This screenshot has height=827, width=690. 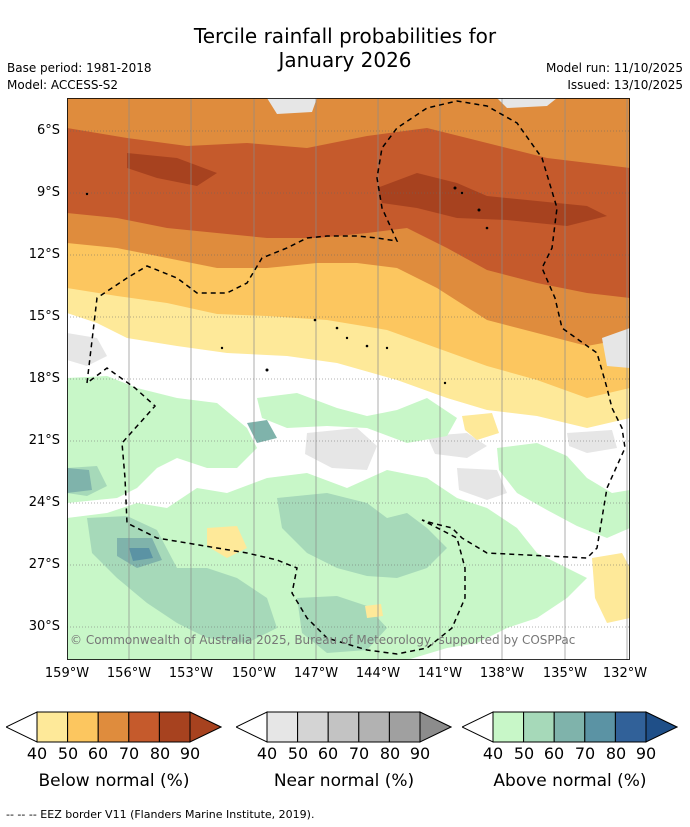 I want to click on below-upper-arrow, so click(x=205, y=727).